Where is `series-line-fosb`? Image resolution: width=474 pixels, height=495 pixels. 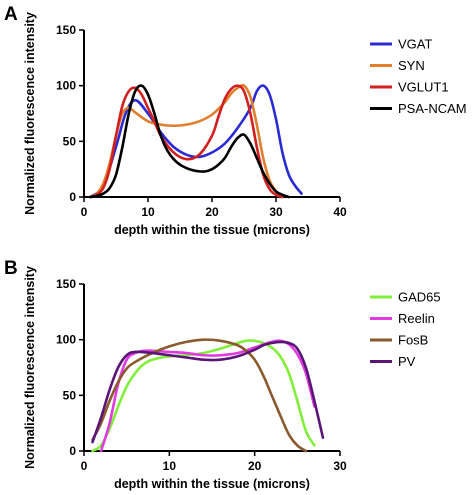 series-line-fosb is located at coordinates (199, 395).